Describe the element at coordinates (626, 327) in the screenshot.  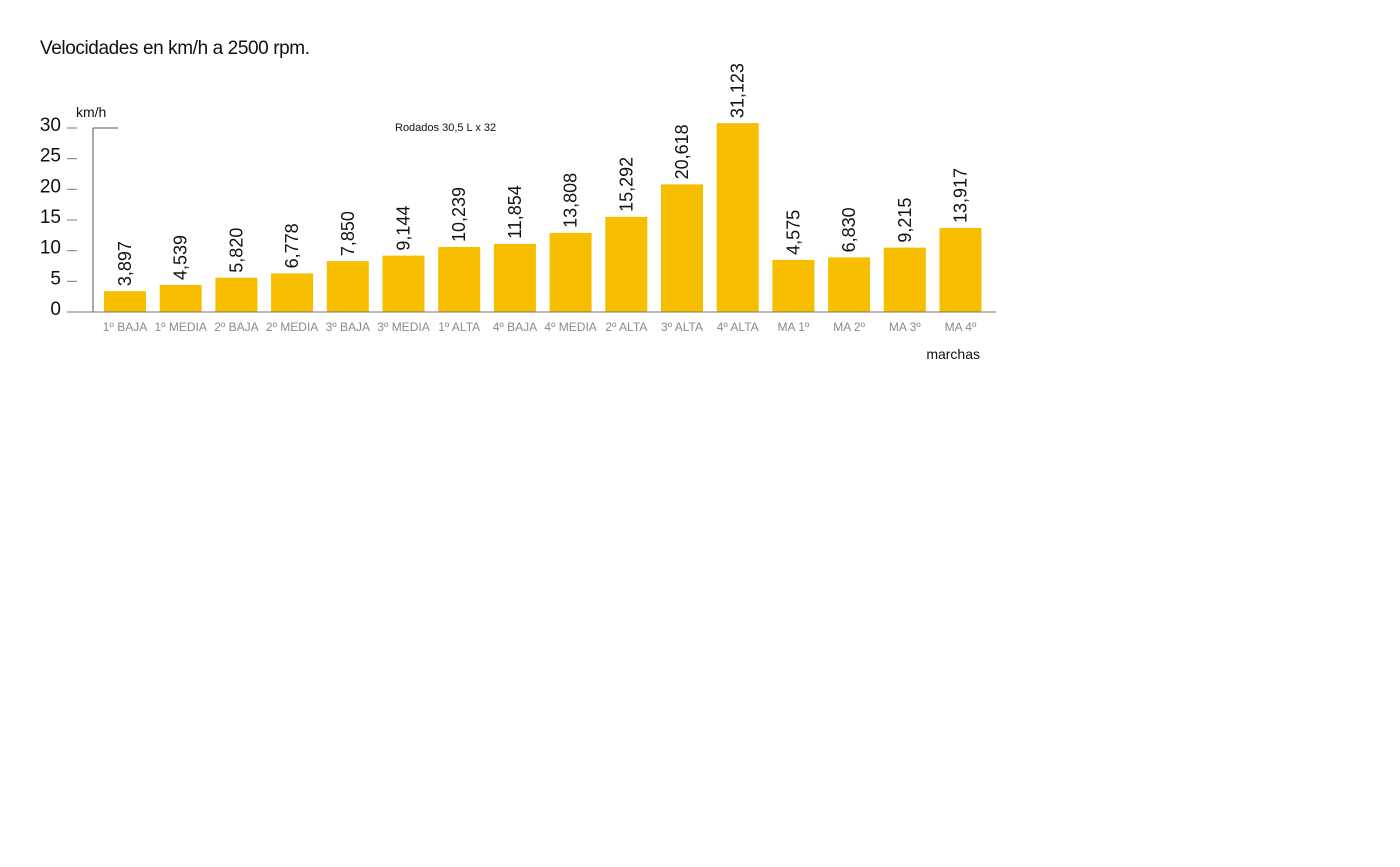
I see `category-label: 2º ALTA` at that location.